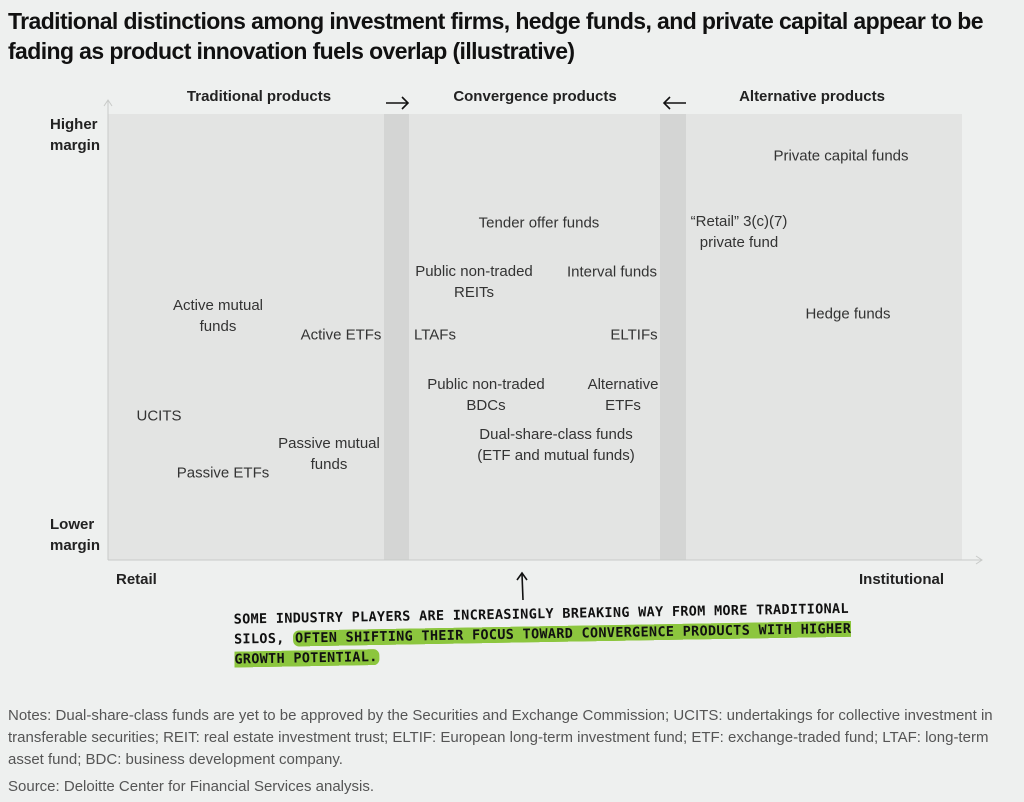 Image resolution: width=1024 pixels, height=802 pixels. Describe the element at coordinates (824, 337) in the screenshot. I see `alternative-region` at that location.